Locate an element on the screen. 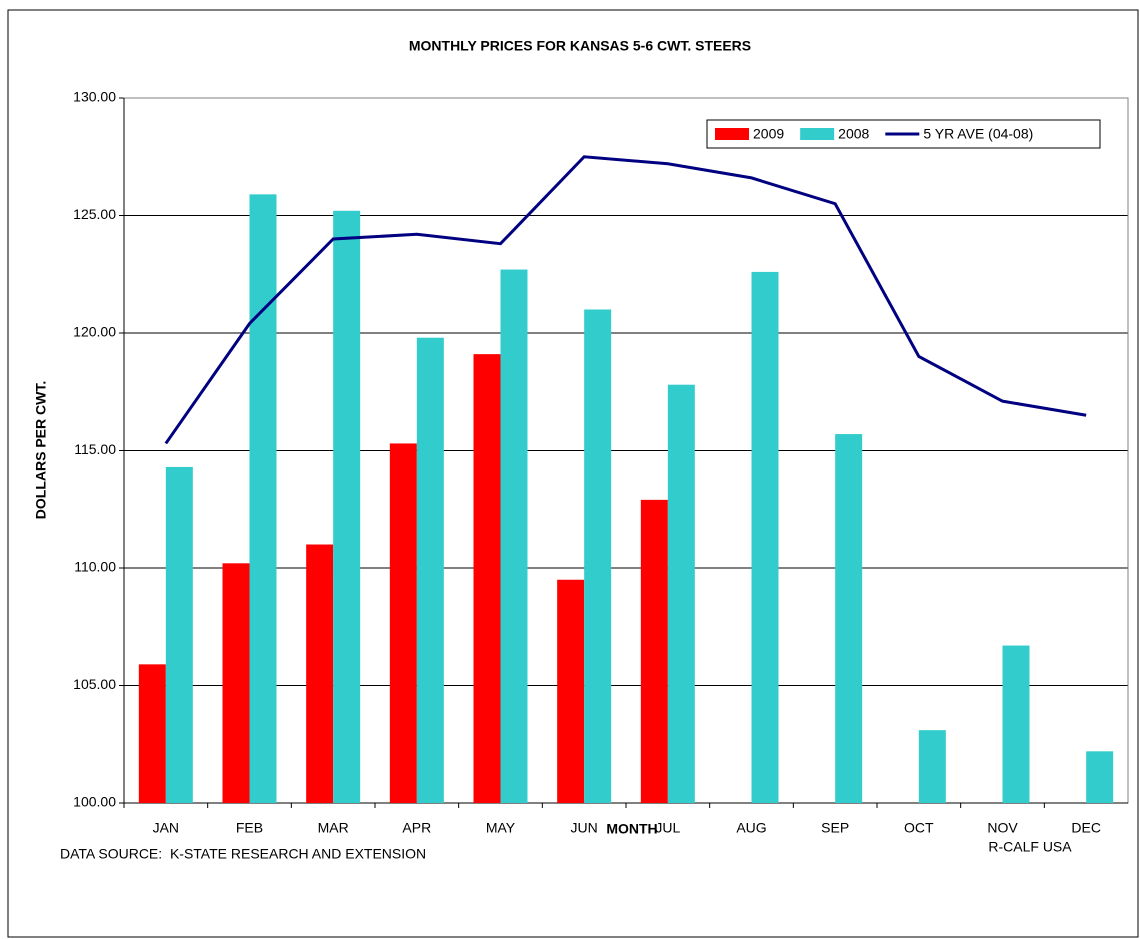  x-tick-label: SEP is located at coordinates (835, 828).